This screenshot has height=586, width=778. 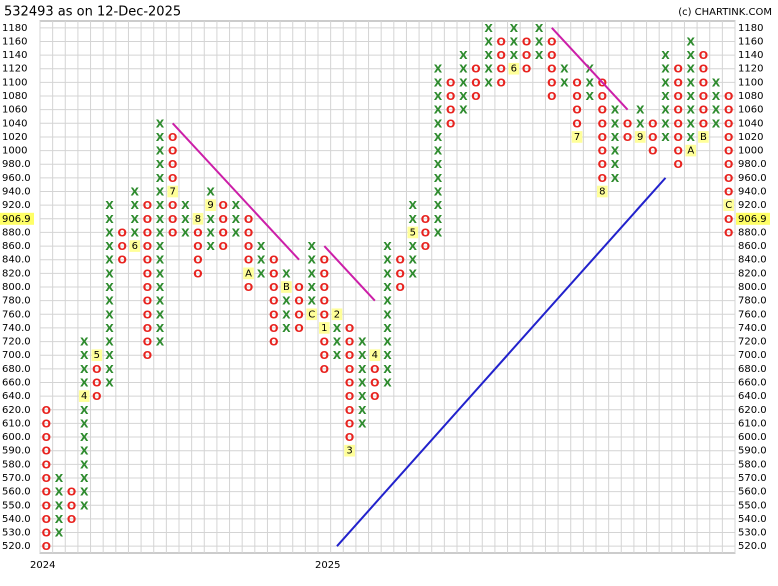 I want to click on y-tick-label-right: 1080, so click(x=750, y=96).